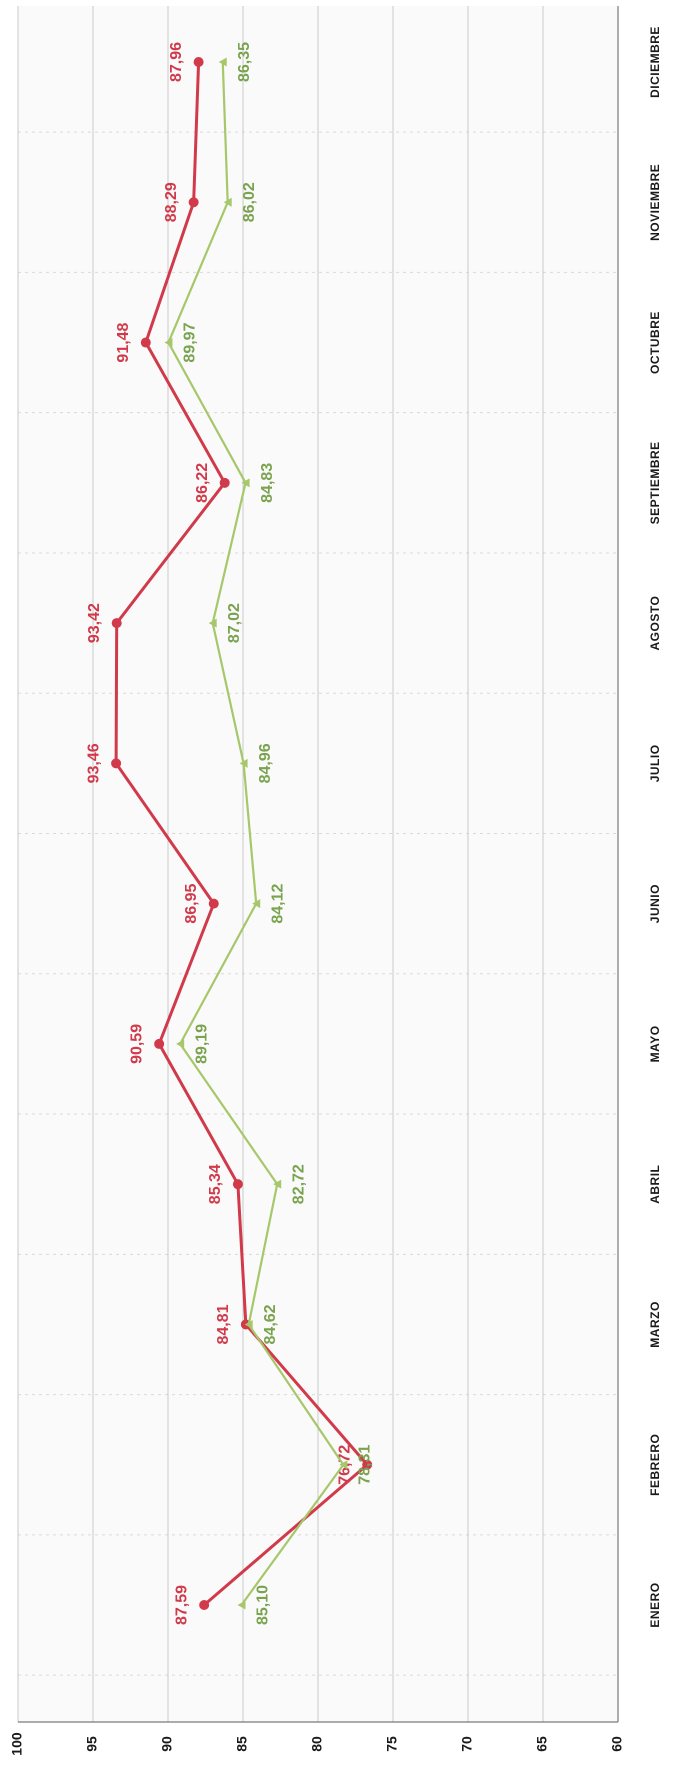 The width and height of the screenshot is (691, 1766). Describe the element at coordinates (655, 1324) in the screenshot. I see `category-label: MARZO` at that location.